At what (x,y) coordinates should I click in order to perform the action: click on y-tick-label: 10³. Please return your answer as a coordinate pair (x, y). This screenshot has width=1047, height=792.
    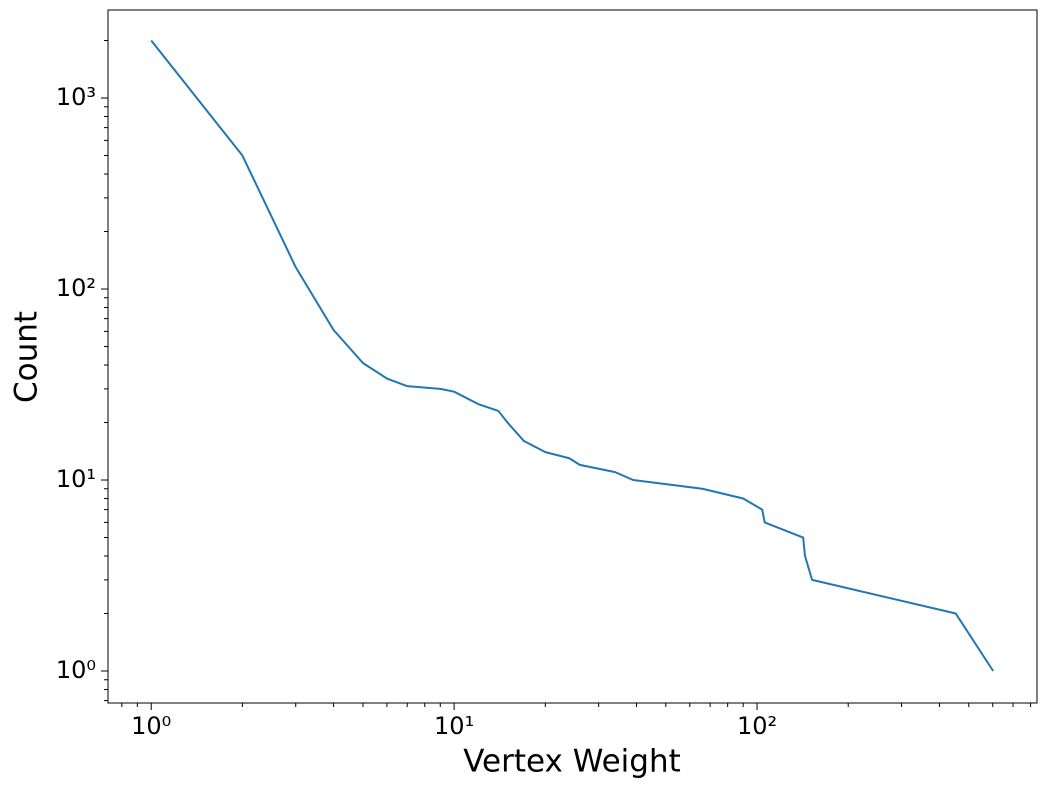
    Looking at the image, I should click on (76, 97).